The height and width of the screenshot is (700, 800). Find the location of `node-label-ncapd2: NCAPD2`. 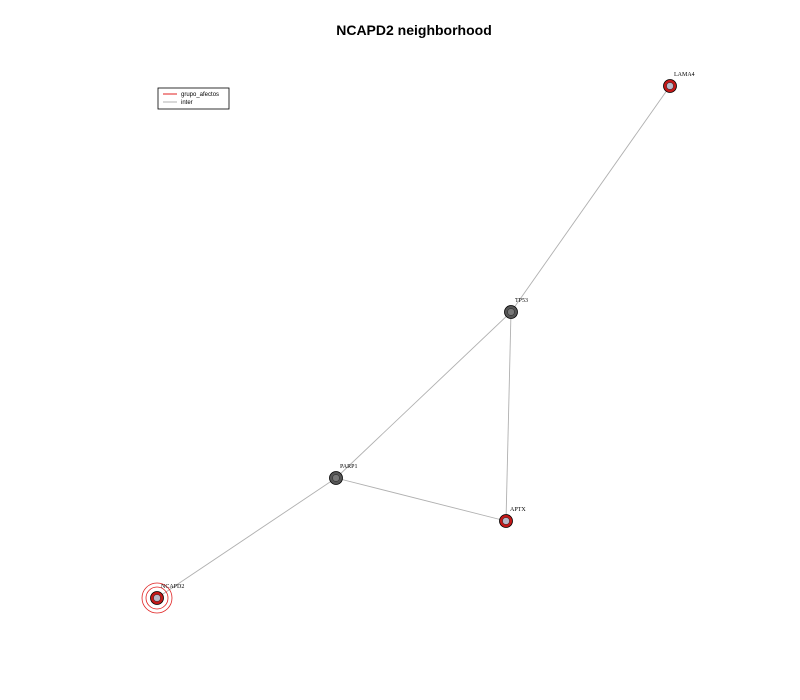

node-label-ncapd2: NCAPD2 is located at coordinates (172, 587).